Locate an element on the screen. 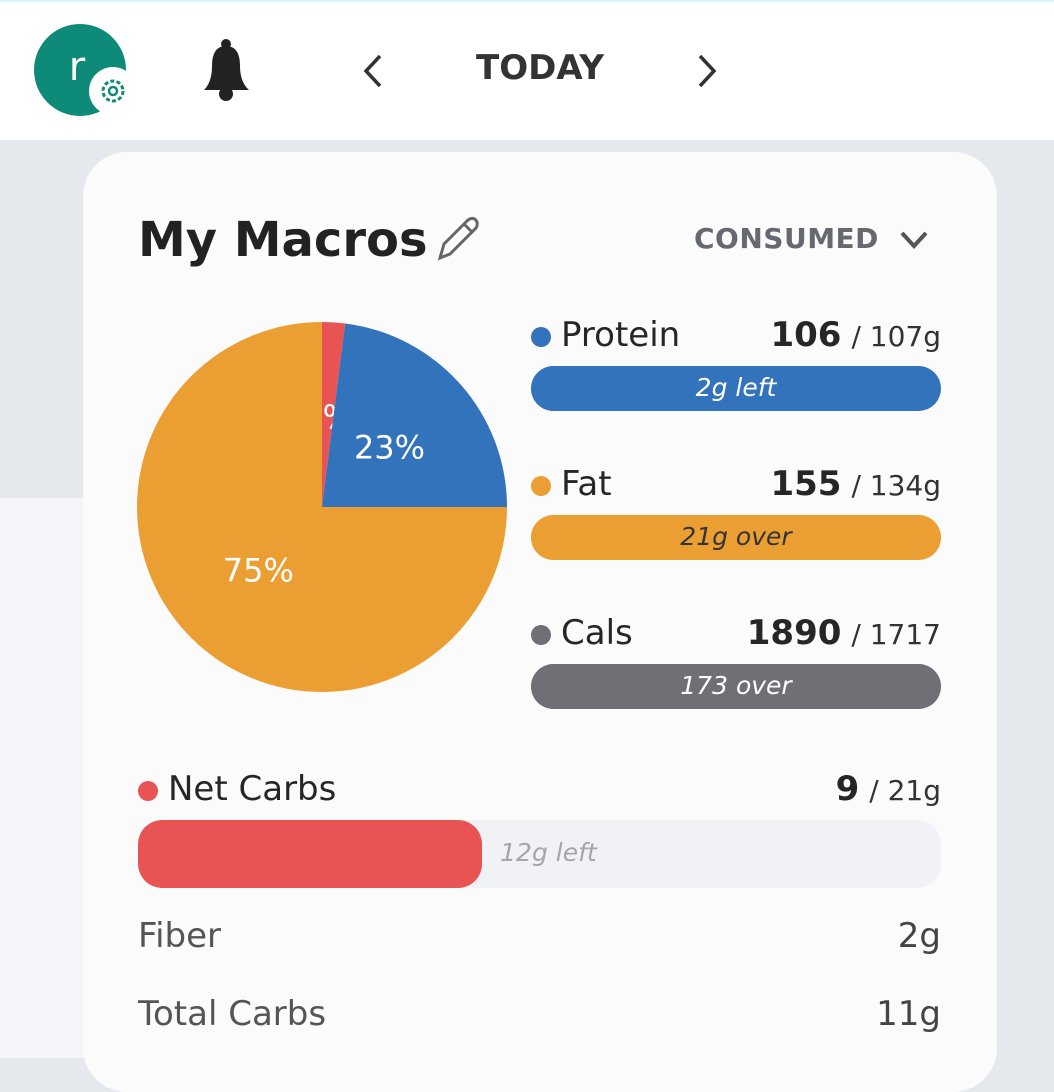 The image size is (1054, 1092). macro-name: Net Carbs is located at coordinates (252, 789).